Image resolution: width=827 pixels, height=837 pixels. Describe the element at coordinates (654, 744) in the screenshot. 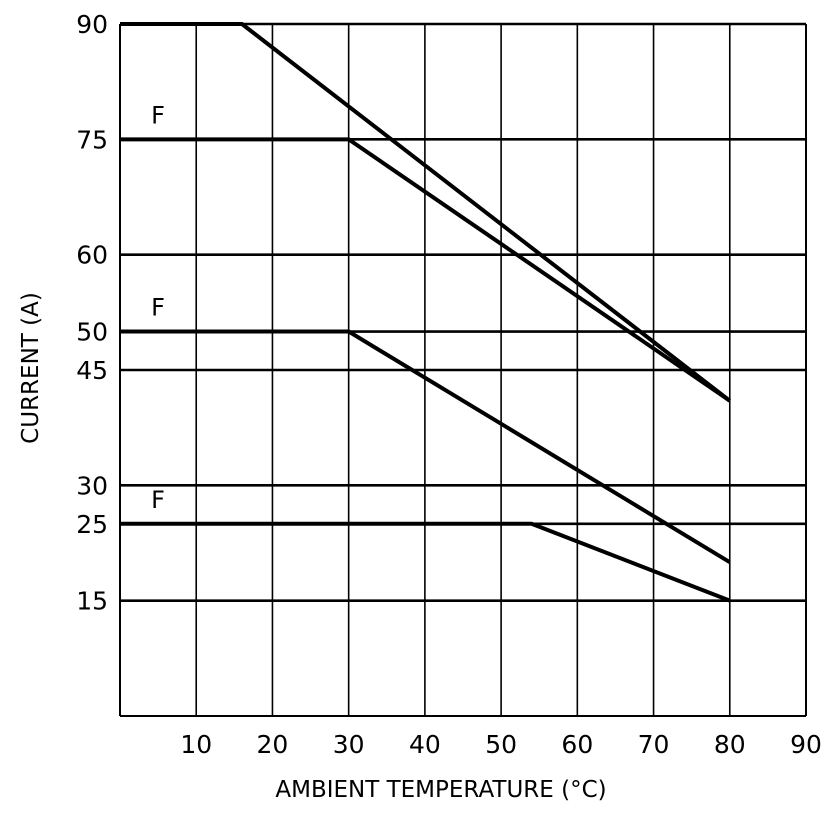

I see `x-tick-label: 70` at that location.